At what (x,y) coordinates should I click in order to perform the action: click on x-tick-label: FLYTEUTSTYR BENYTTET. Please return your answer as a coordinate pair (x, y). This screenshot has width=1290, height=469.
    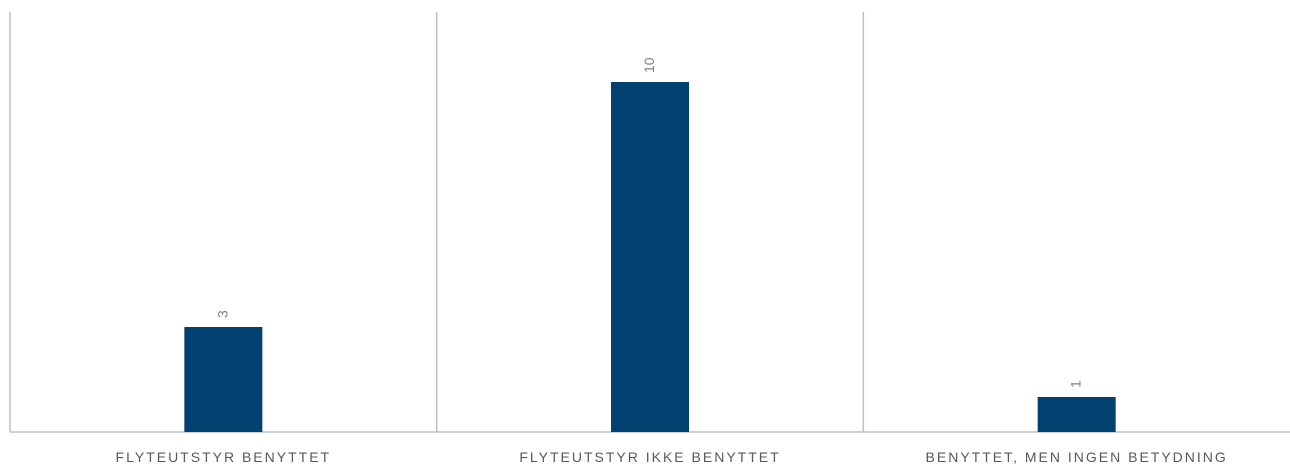
    Looking at the image, I should click on (224, 456).